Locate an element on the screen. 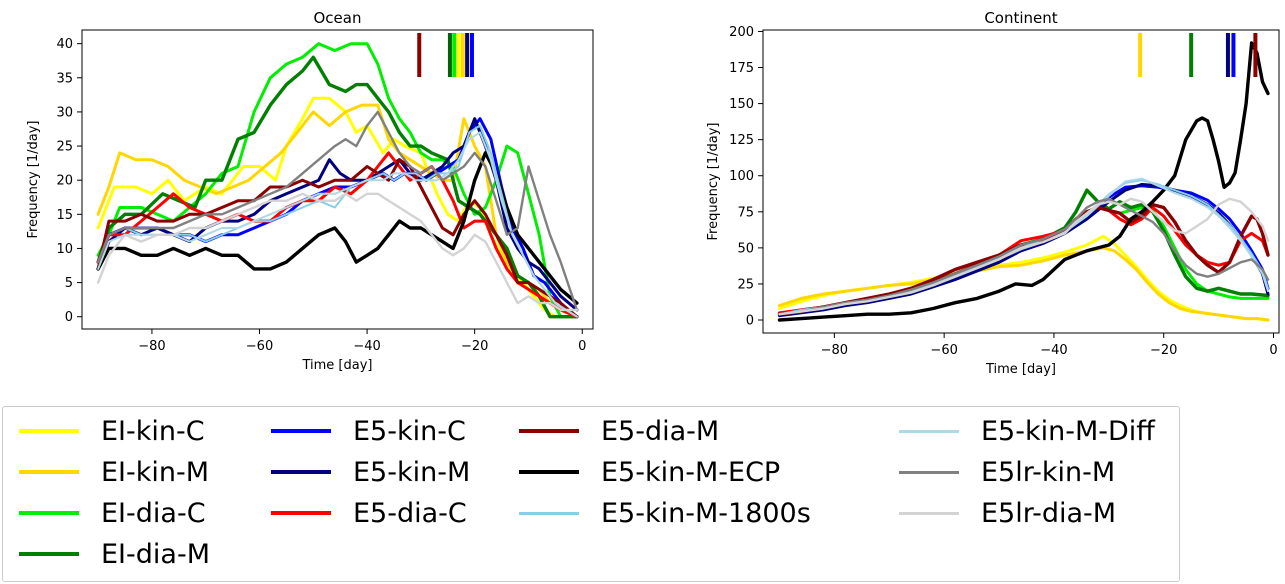 The width and height of the screenshot is (1285, 584). legend-item-e5-kin-c: E5-kin-C is located at coordinates (368, 431).